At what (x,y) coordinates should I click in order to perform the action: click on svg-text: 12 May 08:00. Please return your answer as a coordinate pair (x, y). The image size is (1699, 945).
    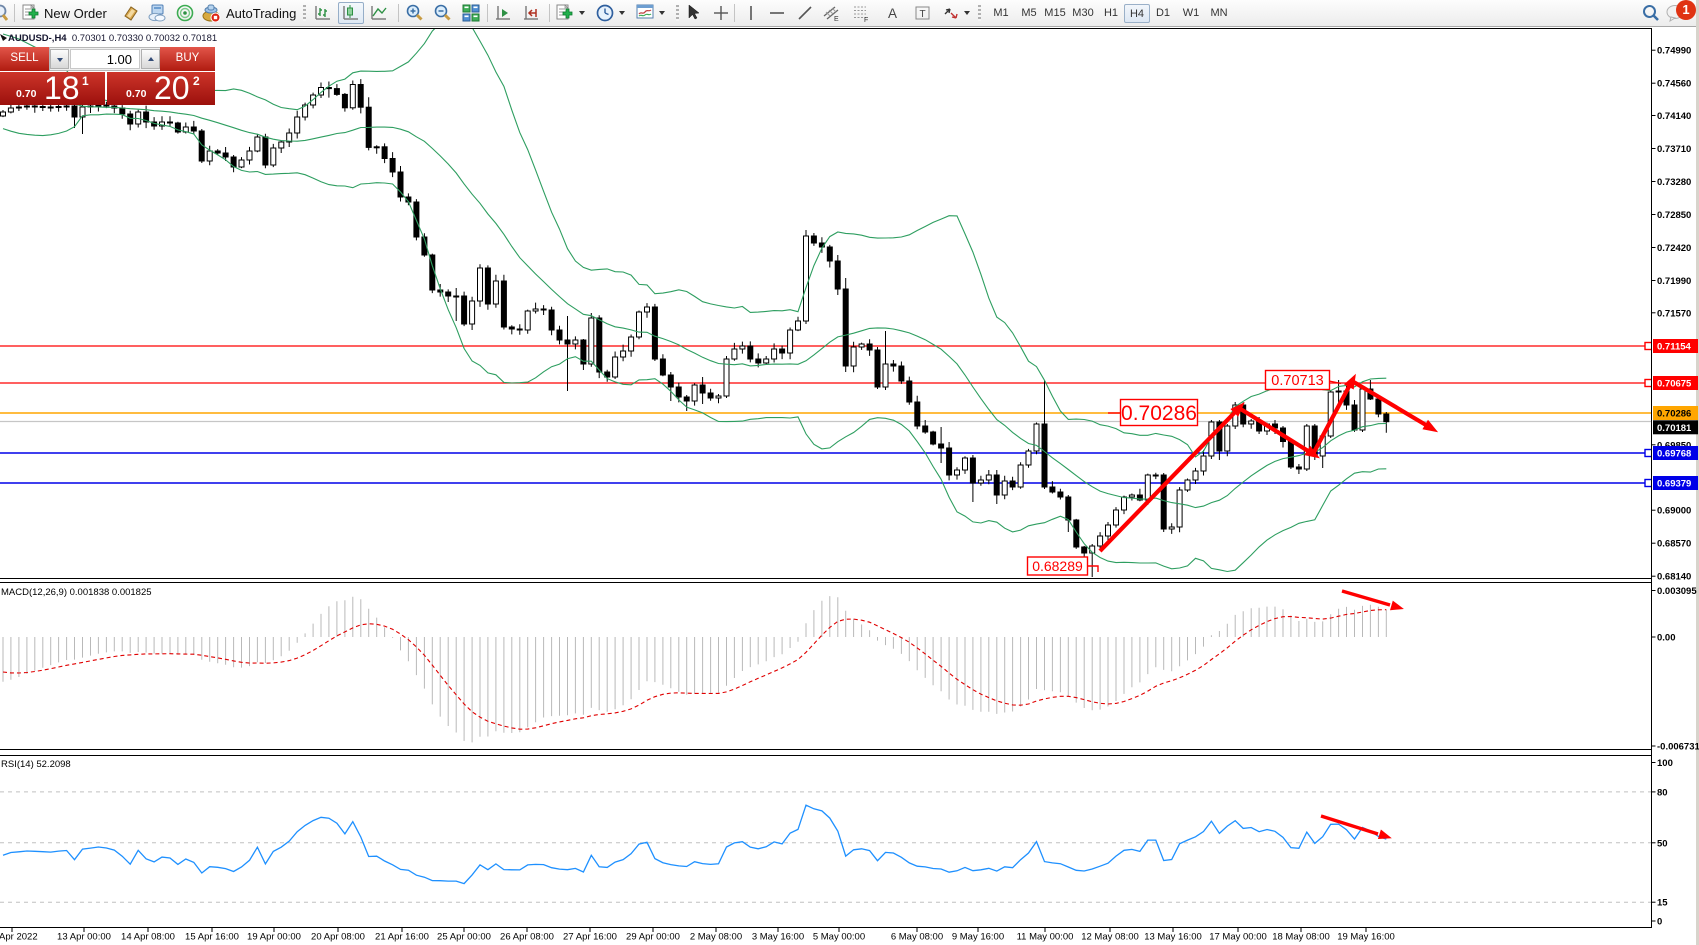
    Looking at the image, I should click on (1110, 937).